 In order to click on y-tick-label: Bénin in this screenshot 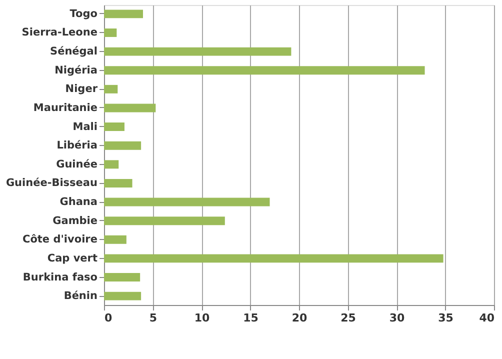, I will do `click(81, 296)`.